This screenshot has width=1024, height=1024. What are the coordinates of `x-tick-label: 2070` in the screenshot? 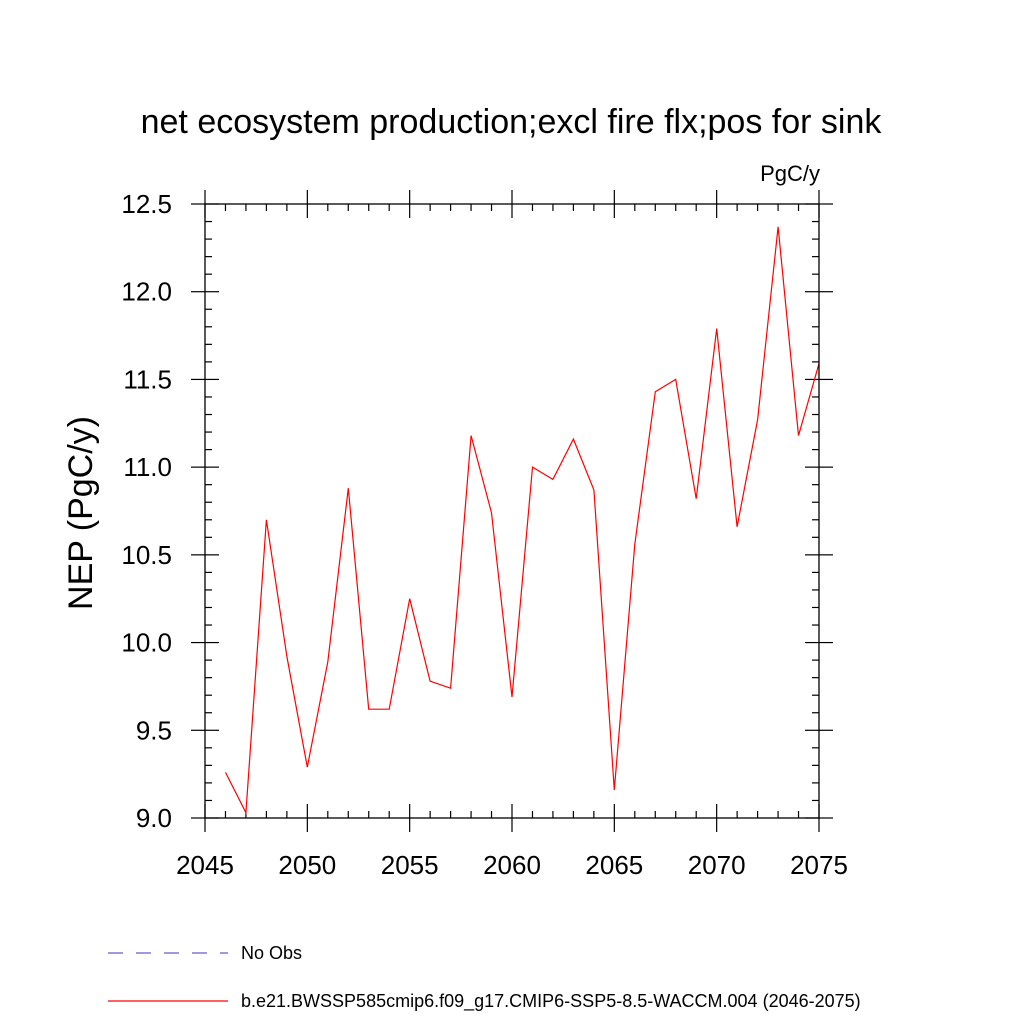 It's located at (717, 865).